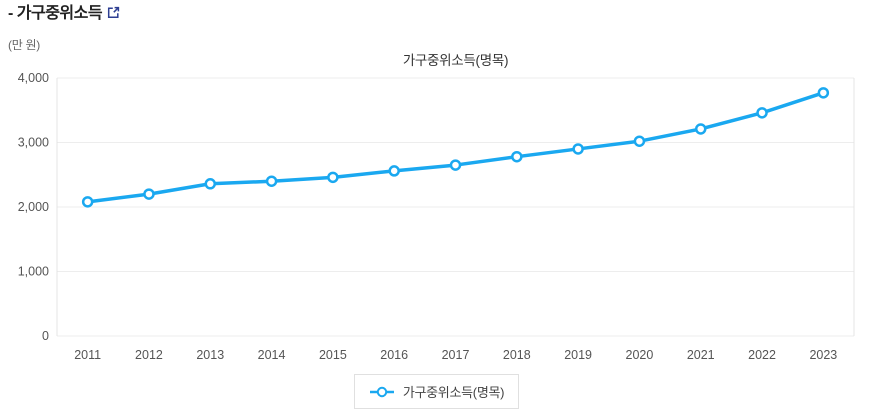  What do you see at coordinates (381, 391) in the screenshot?
I see `legend-line-marker-icon` at bounding box center [381, 391].